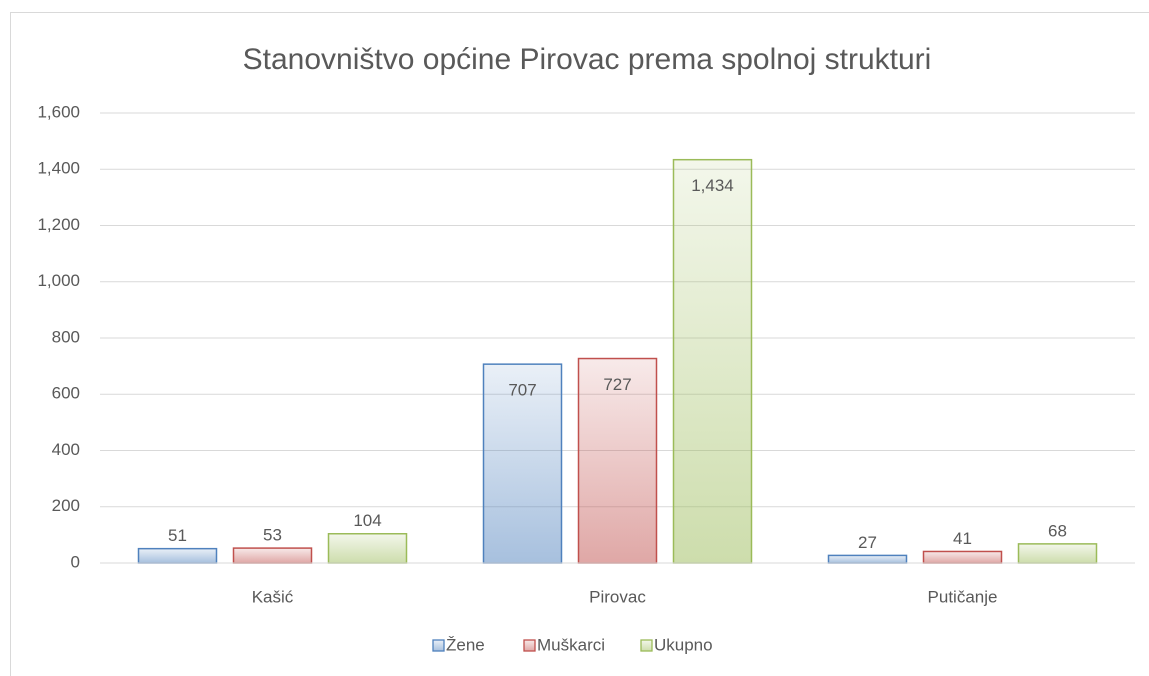  Describe the element at coordinates (58, 280) in the screenshot. I see `y-tick-label: 1,000` at that location.